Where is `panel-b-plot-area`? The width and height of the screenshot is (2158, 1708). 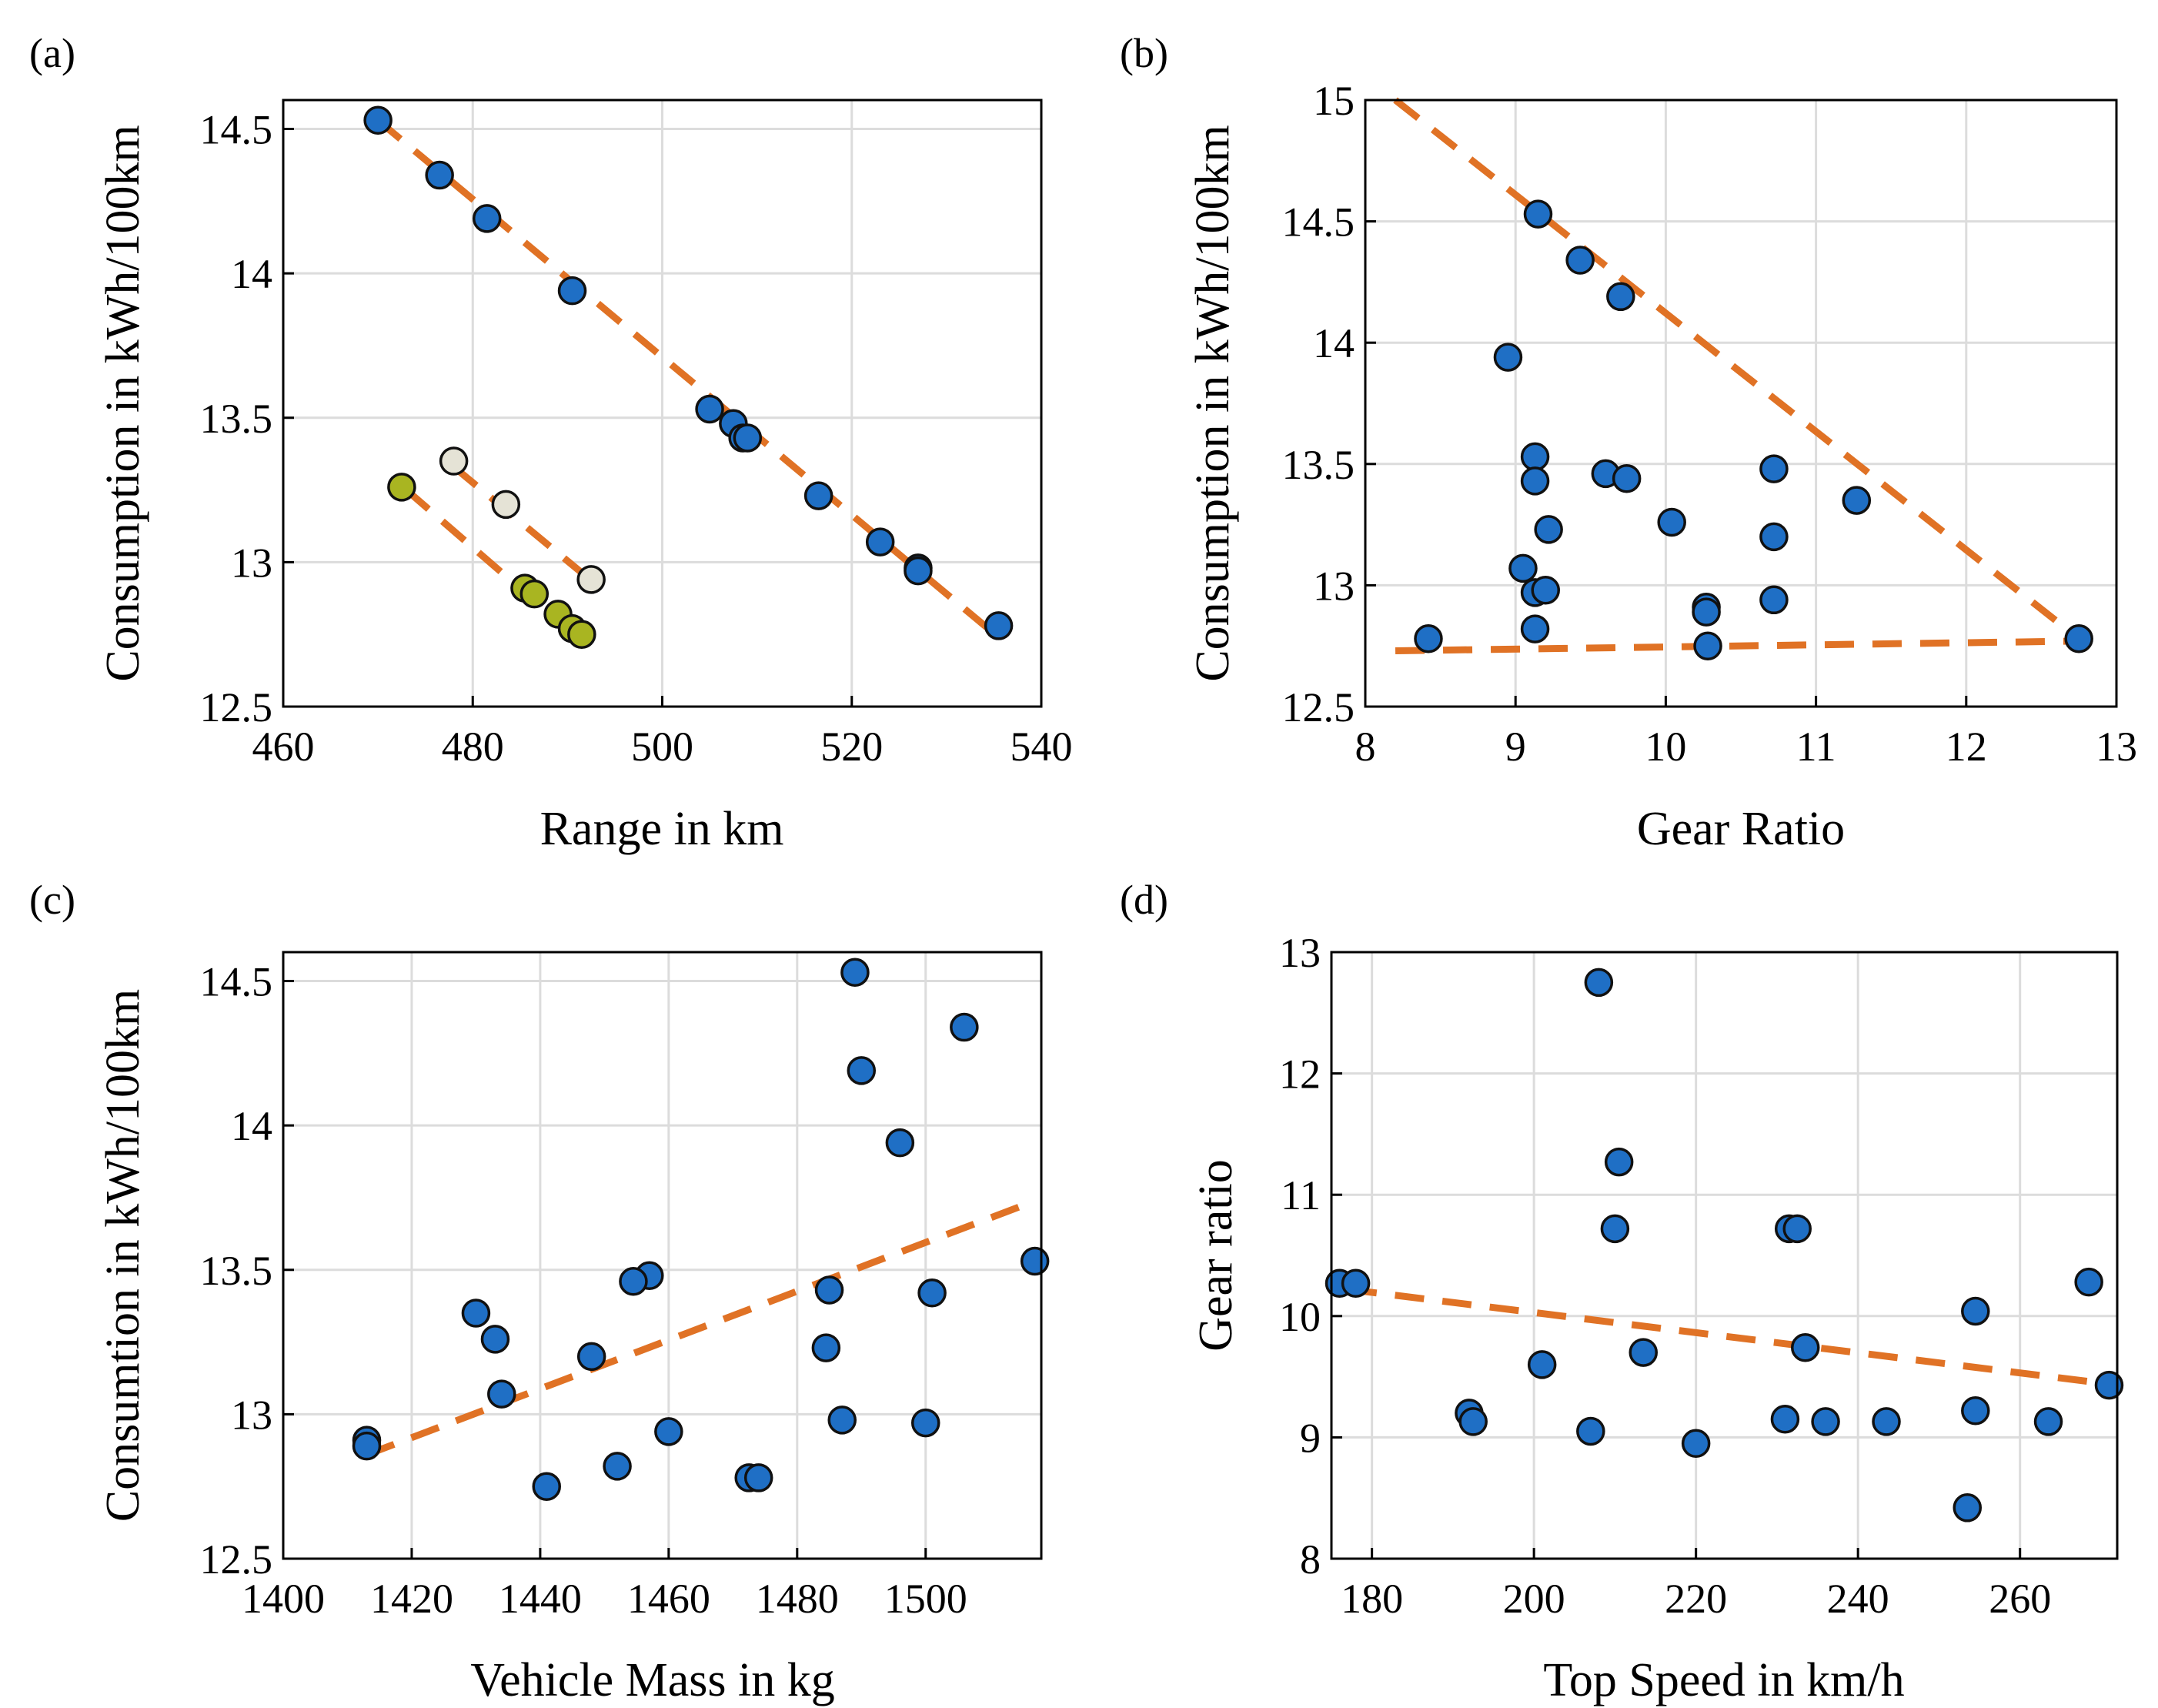
panel-b-plot-area is located at coordinates (1741, 403).